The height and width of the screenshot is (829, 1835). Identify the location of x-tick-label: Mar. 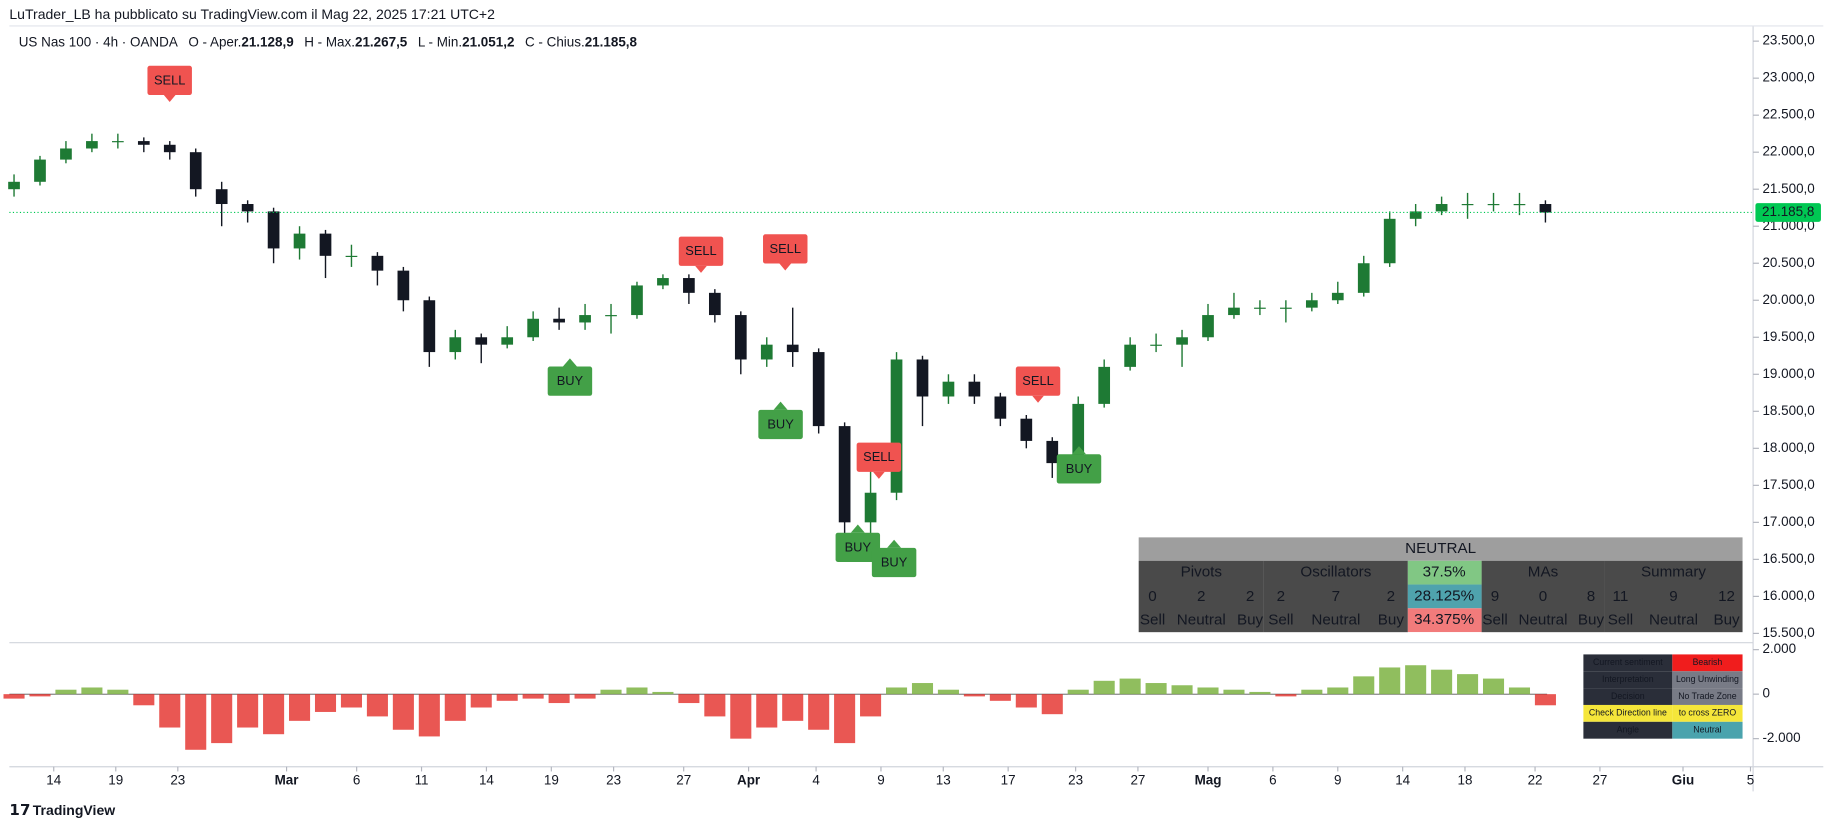
(287, 779).